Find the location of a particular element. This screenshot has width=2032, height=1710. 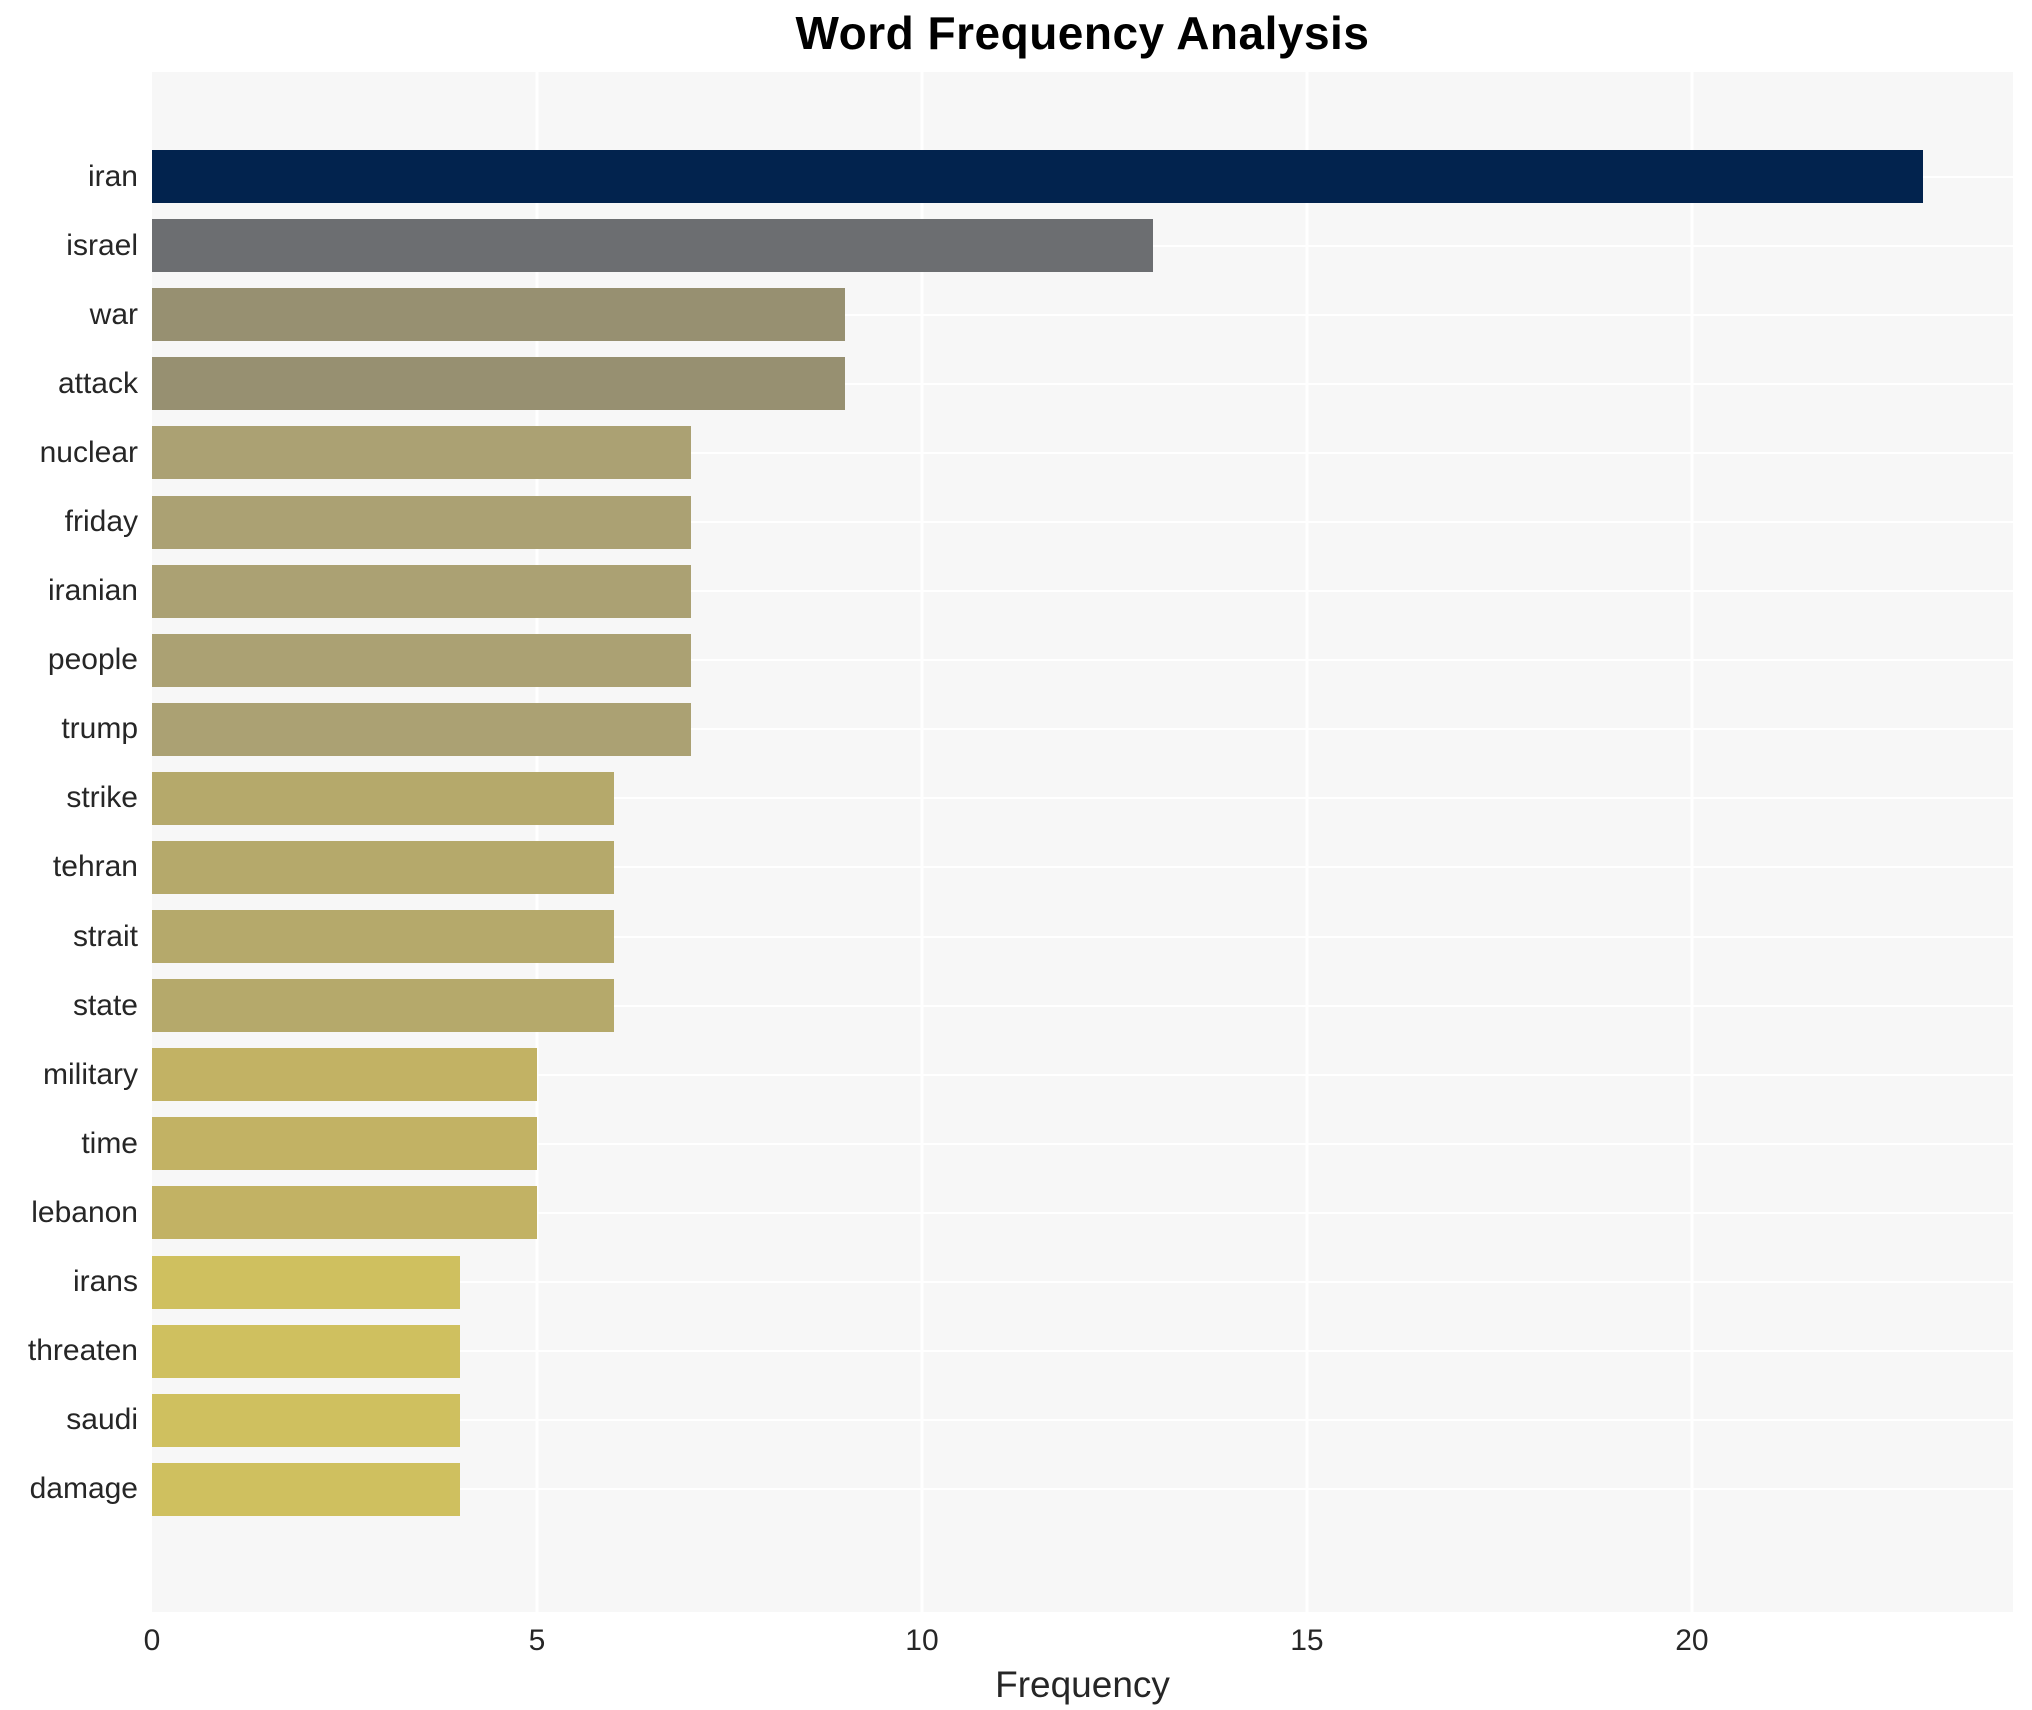

x-tick-label: 20 is located at coordinates (1692, 1640).